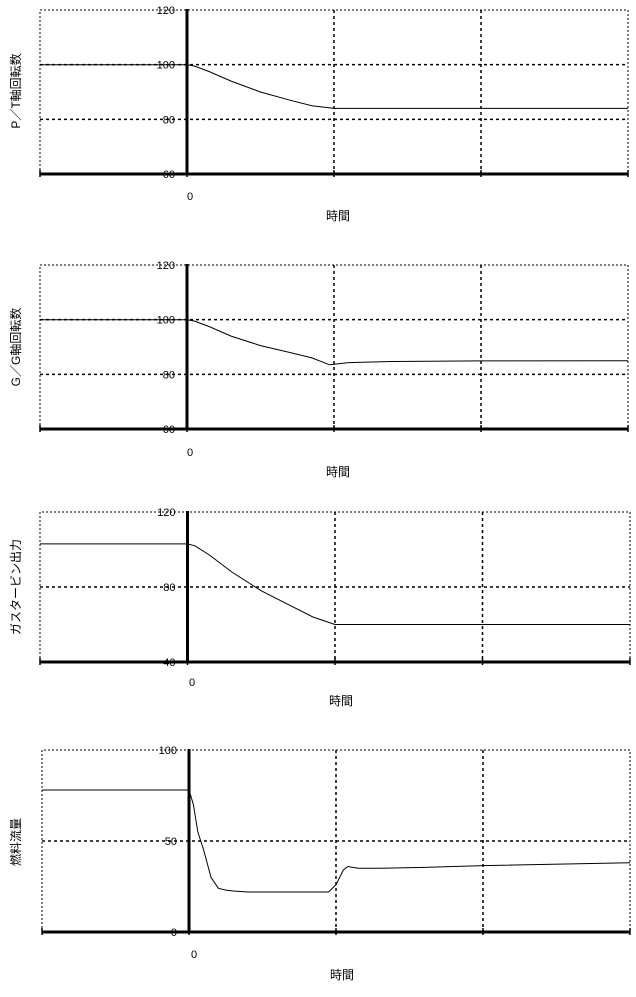 This screenshot has height=997, width=636. What do you see at coordinates (16, 587) in the screenshot?
I see `y-axis-label: ガスタービン出力` at bounding box center [16, 587].